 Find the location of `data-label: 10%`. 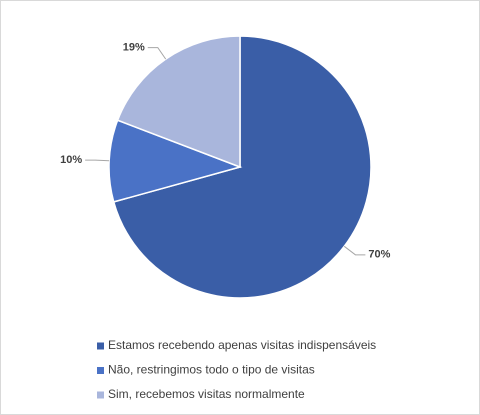

data-label: 10% is located at coordinates (71, 160).